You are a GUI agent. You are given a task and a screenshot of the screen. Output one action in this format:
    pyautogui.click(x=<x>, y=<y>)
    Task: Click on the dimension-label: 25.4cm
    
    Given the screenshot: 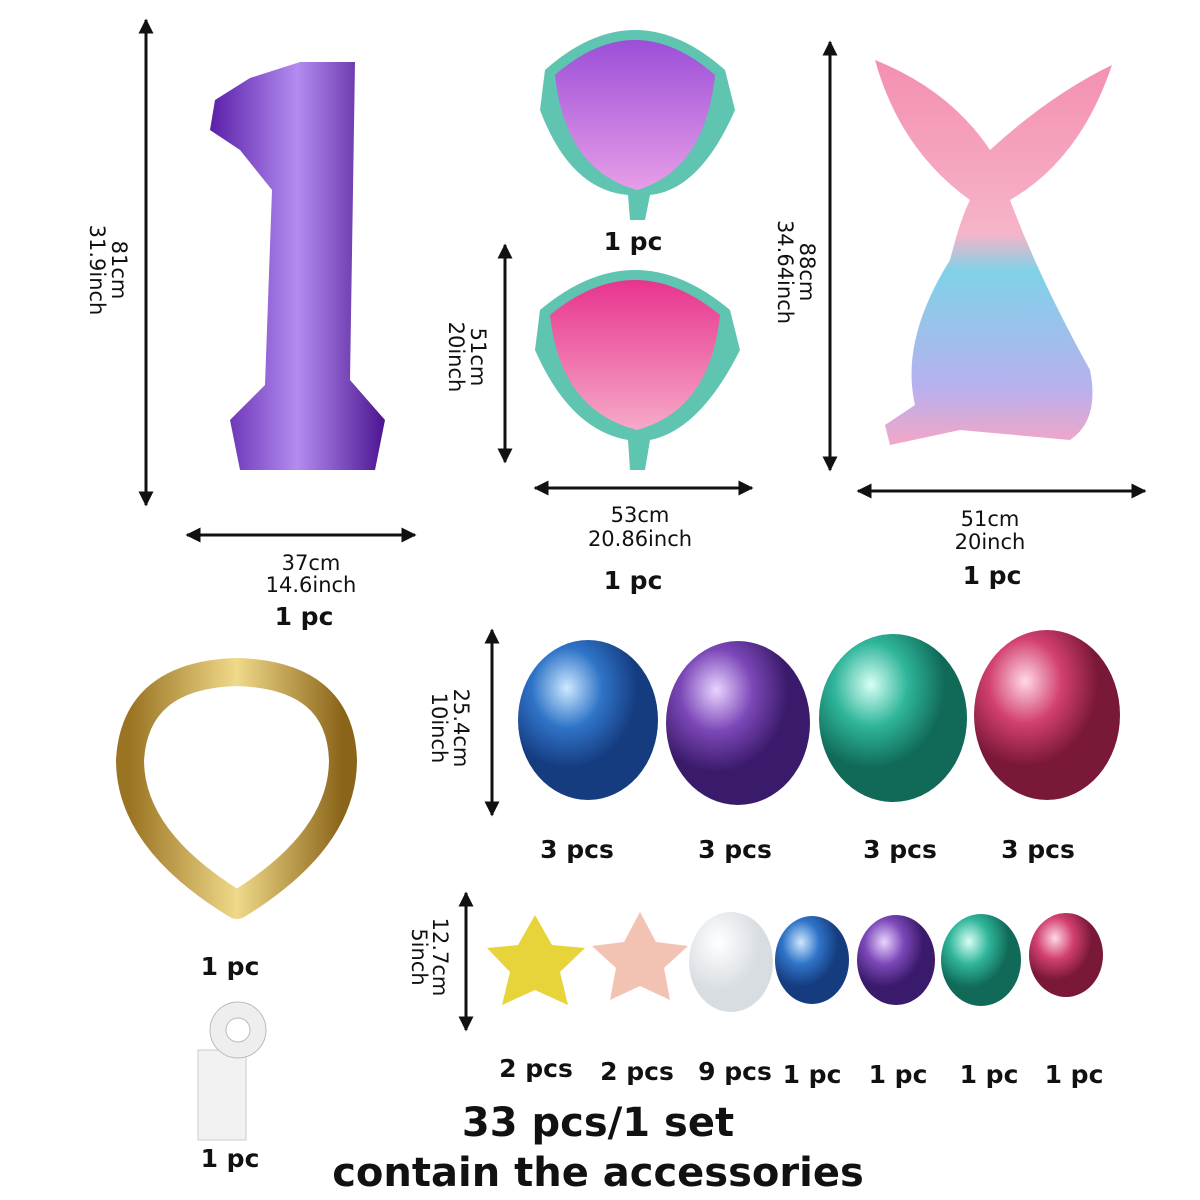 What is the action you would take?
    pyautogui.click(x=461, y=728)
    